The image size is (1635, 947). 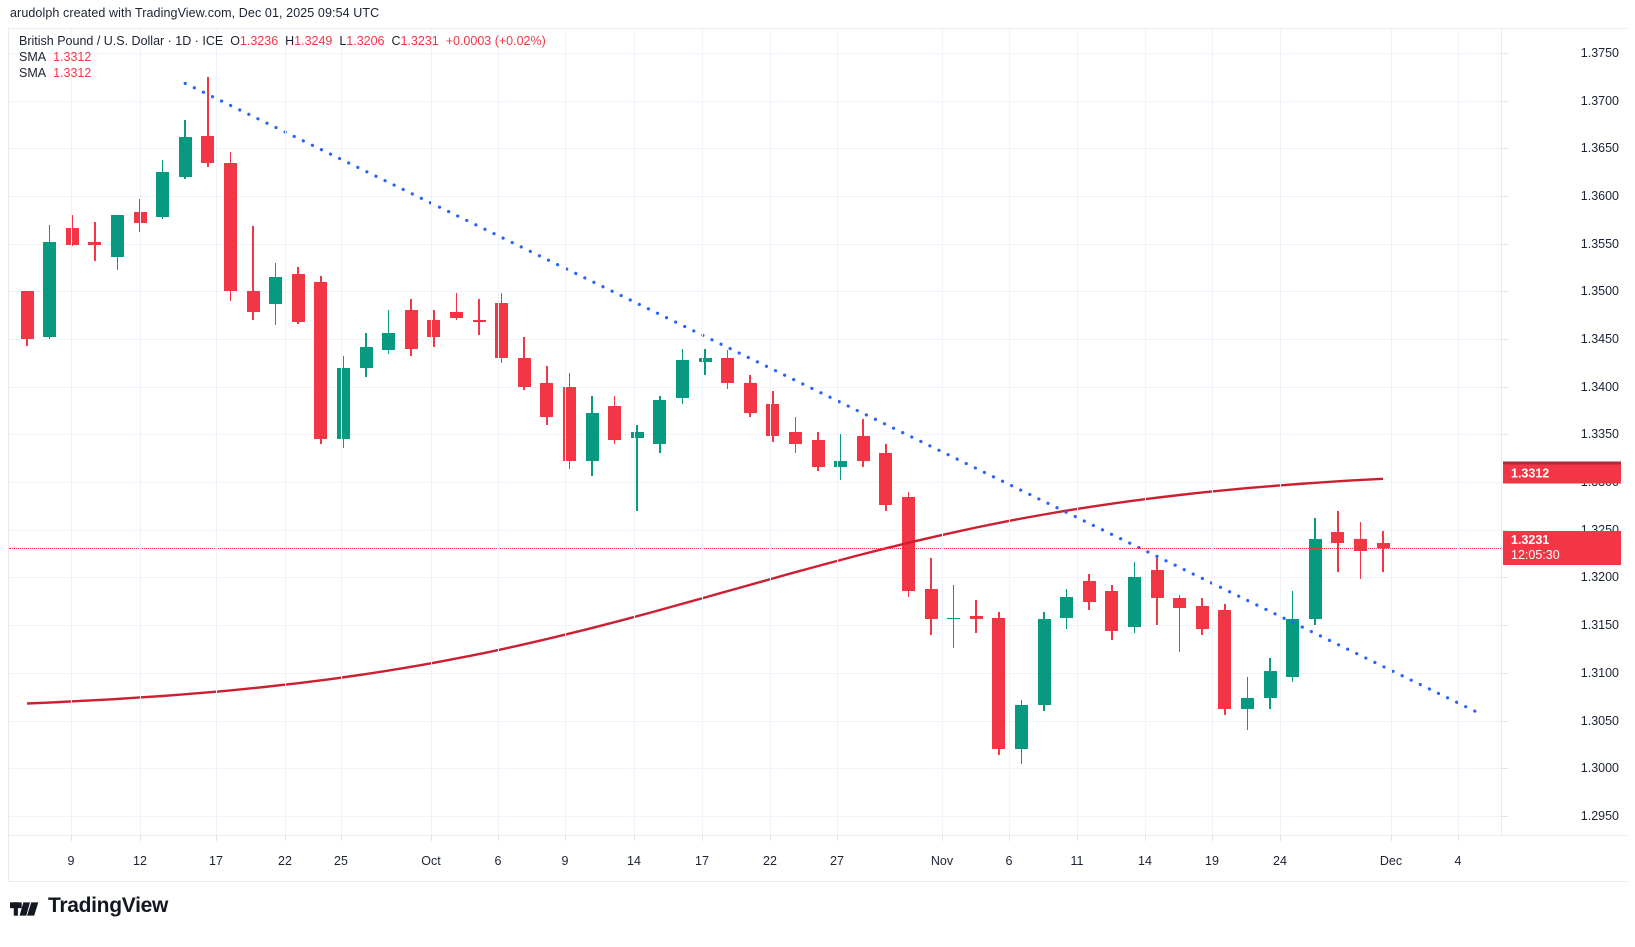 I want to click on legend-open-key: O, so click(x=235, y=41).